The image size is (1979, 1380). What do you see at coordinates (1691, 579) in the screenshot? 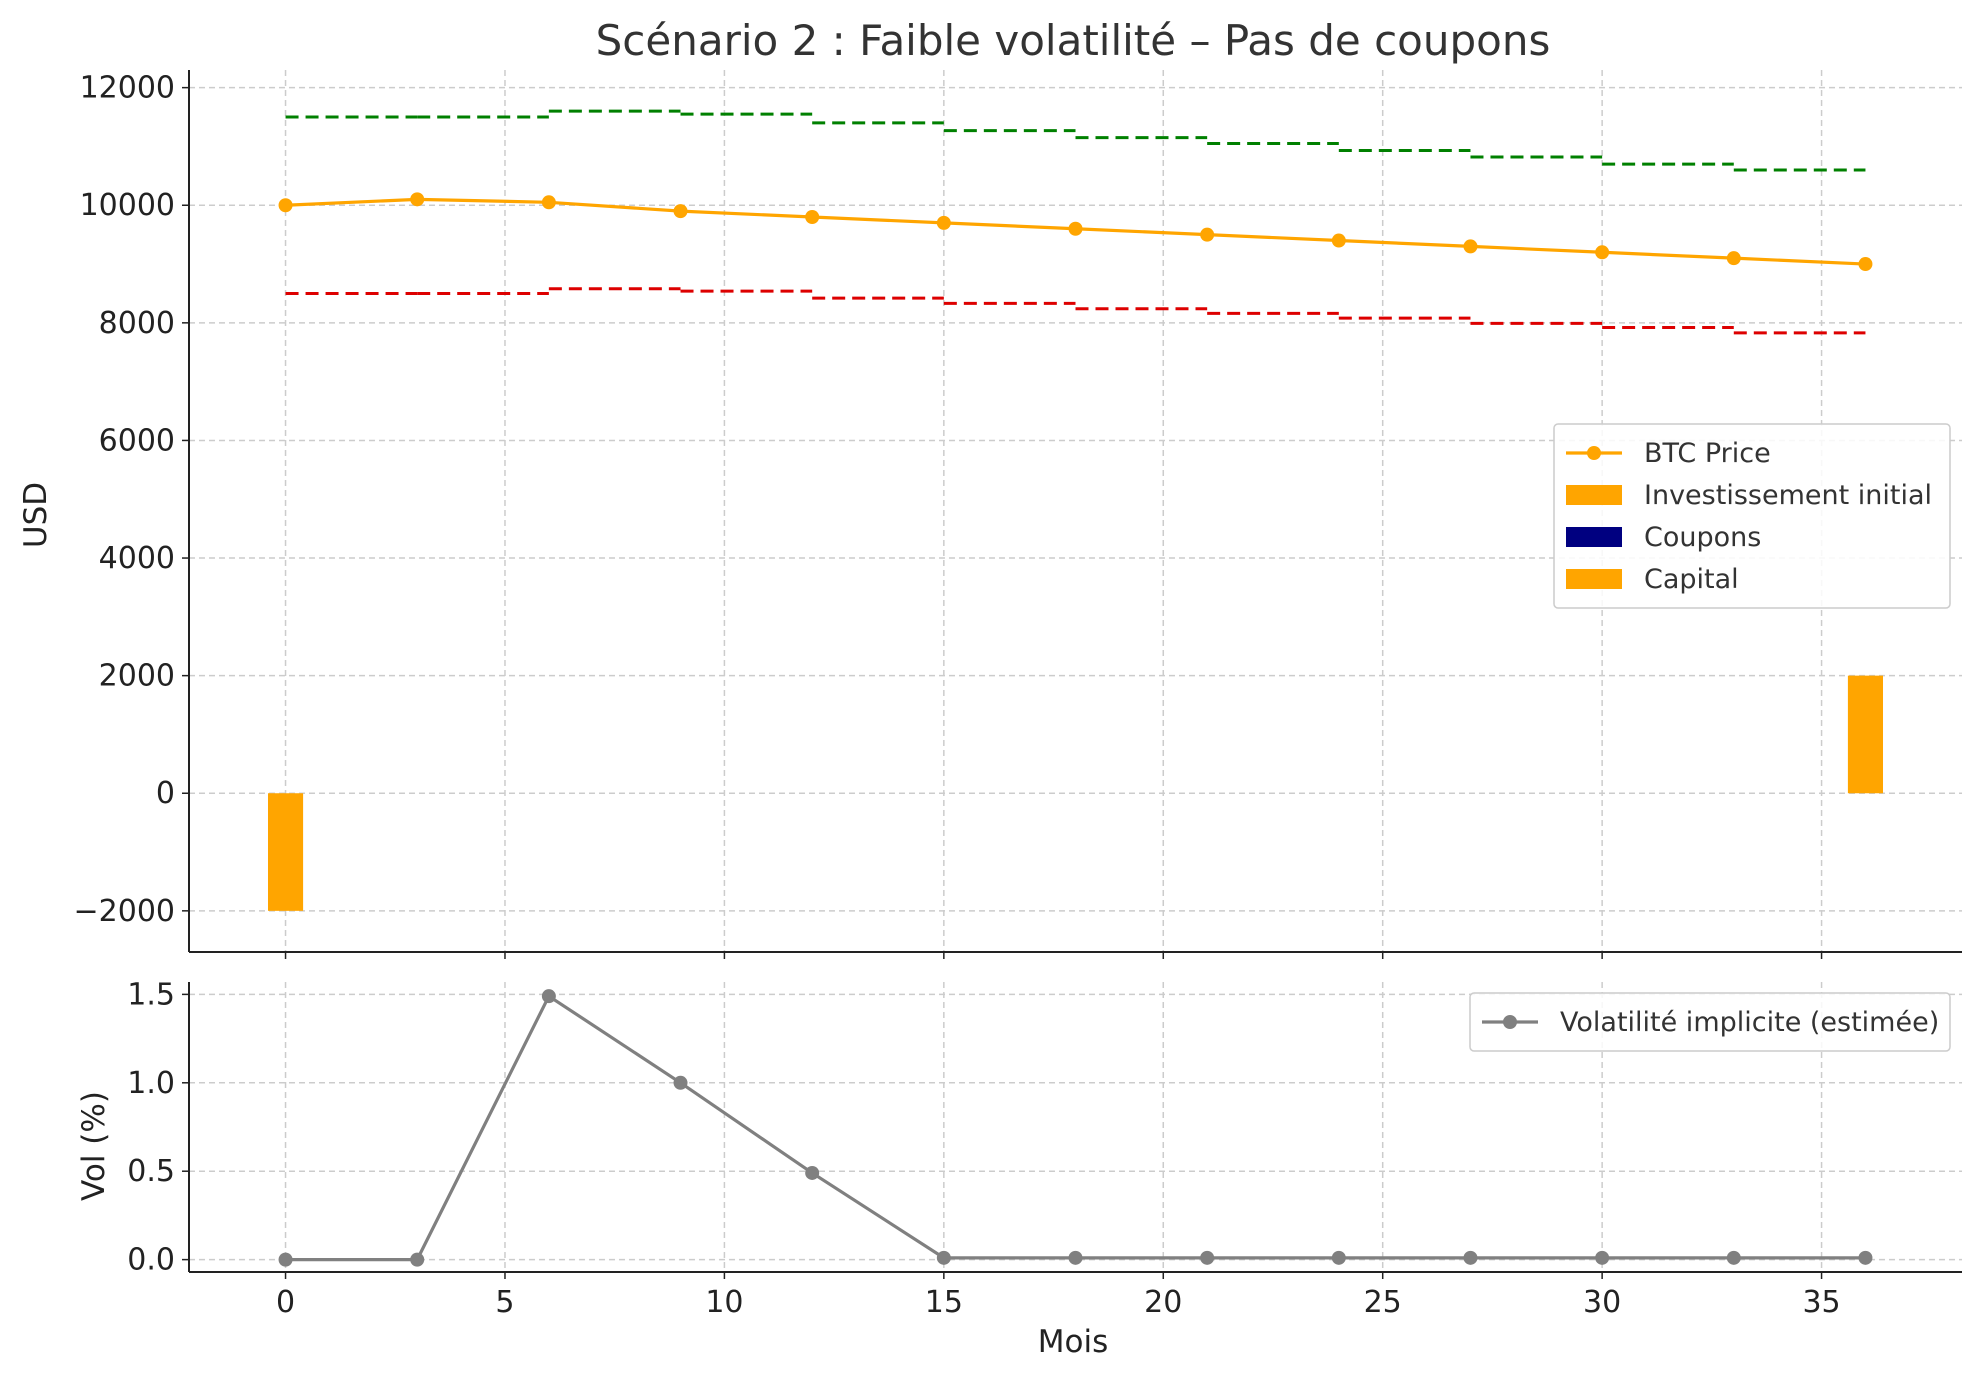
I see `top-legend-label-3: Capital` at bounding box center [1691, 579].